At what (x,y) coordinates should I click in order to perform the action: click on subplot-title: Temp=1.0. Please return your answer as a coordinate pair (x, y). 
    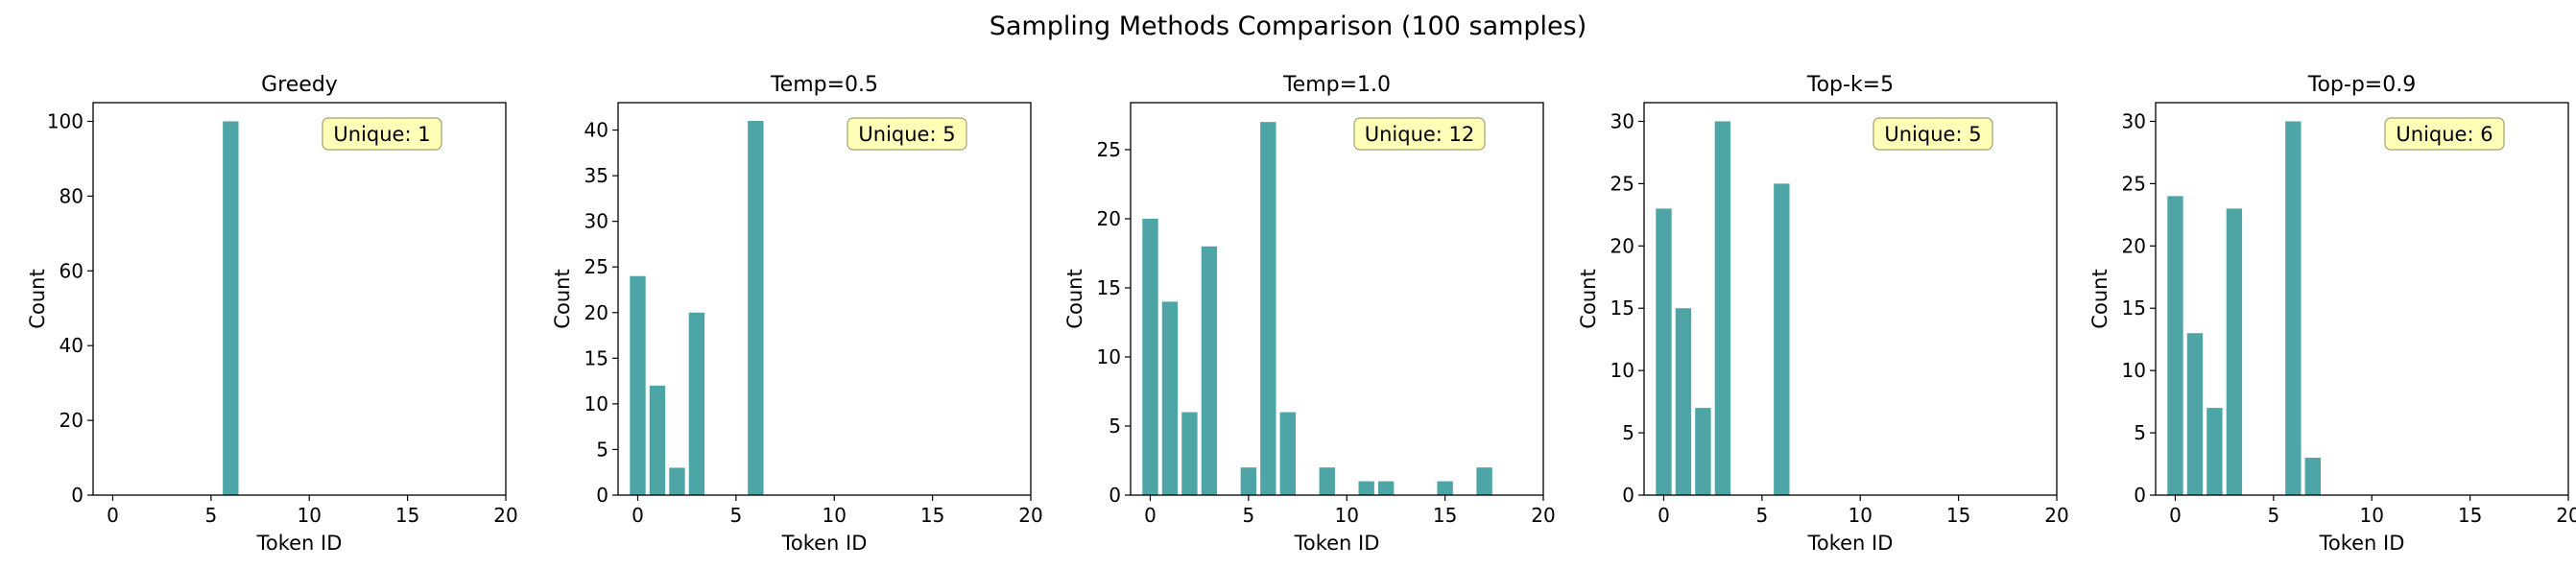
    Looking at the image, I should click on (1336, 85).